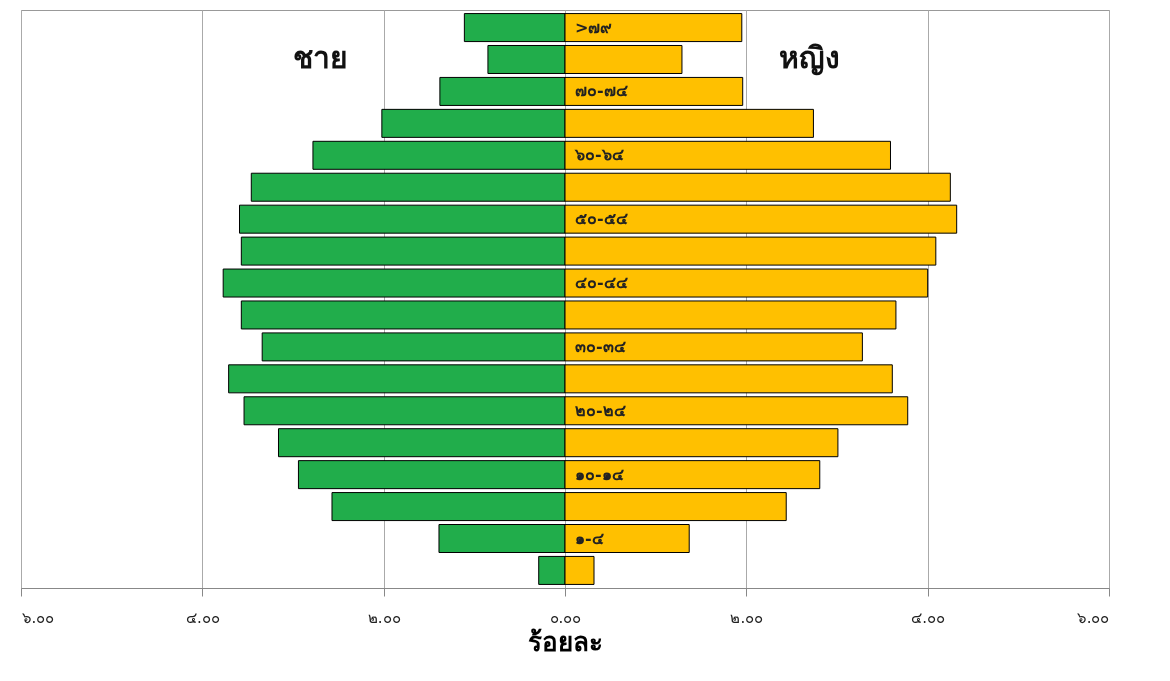 The height and width of the screenshot is (681, 1170). What do you see at coordinates (601, 91) in the screenshot?
I see `y-tick-label: ๗๐-๗๔` at bounding box center [601, 91].